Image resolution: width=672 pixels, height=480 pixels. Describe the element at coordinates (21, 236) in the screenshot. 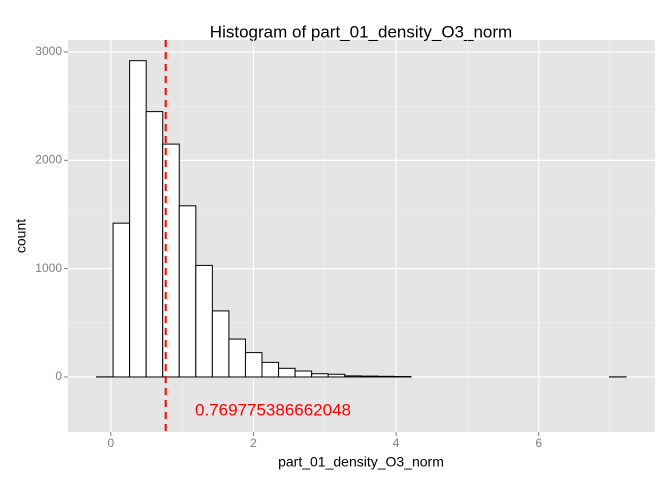

I see `y-axis-label: count` at that location.